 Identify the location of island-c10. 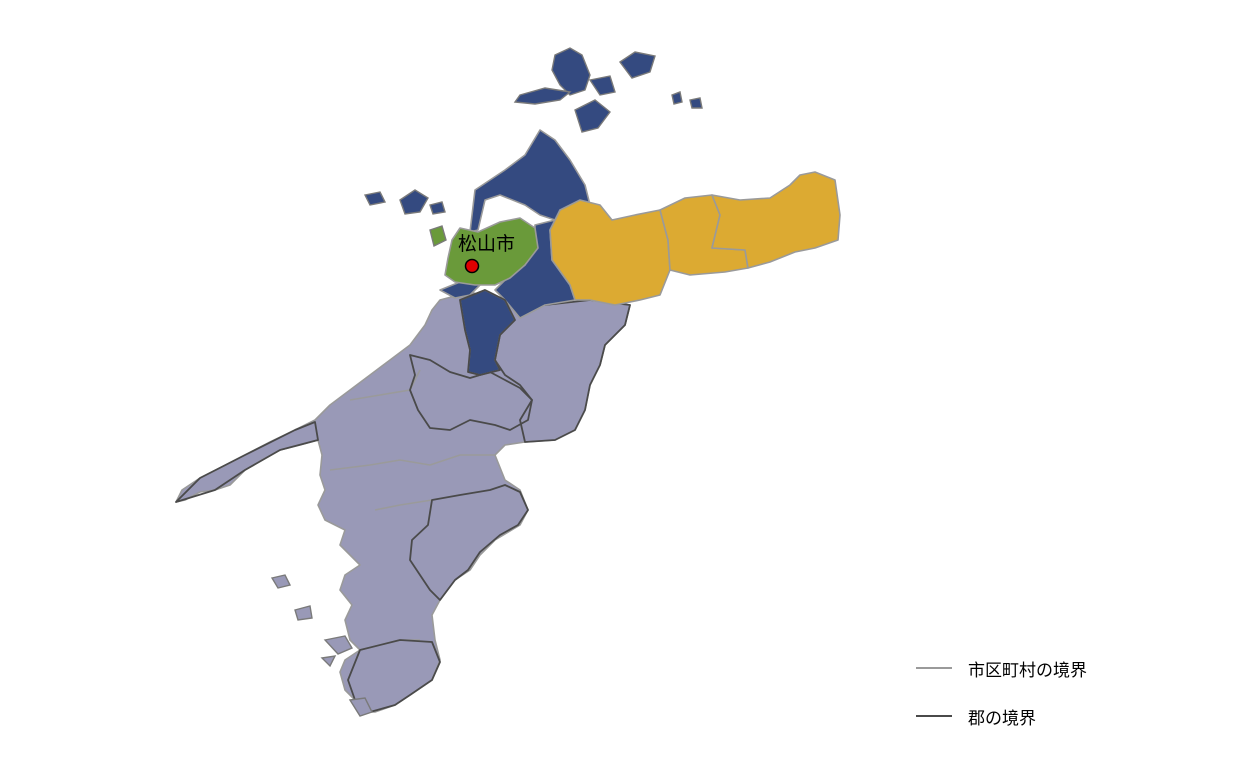
(696, 103).